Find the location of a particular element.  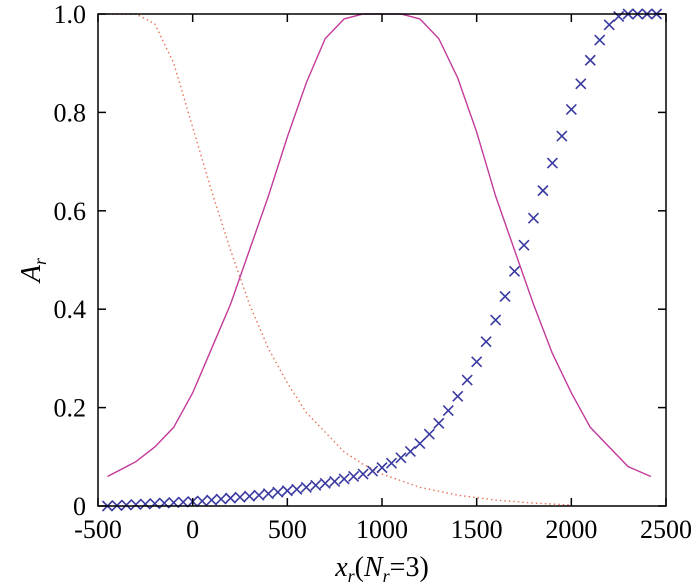

y-tick-label: 0.8 is located at coordinates (70, 112).